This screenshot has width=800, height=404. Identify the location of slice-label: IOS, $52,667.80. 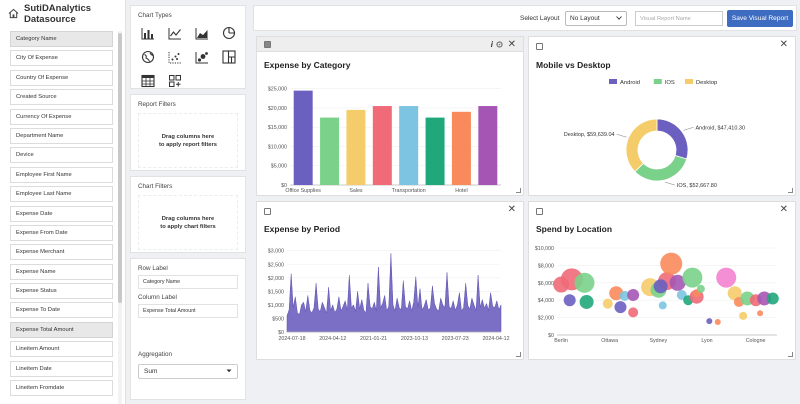
(697, 186).